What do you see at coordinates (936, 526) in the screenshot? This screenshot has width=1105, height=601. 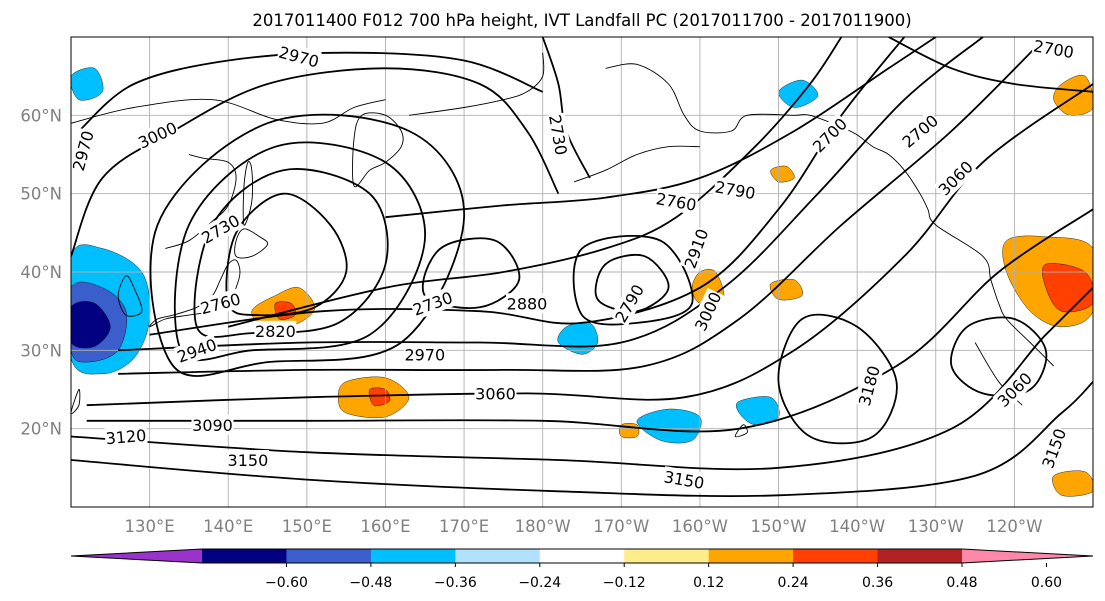 I see `longitude-tick-label: 130°W` at bounding box center [936, 526].